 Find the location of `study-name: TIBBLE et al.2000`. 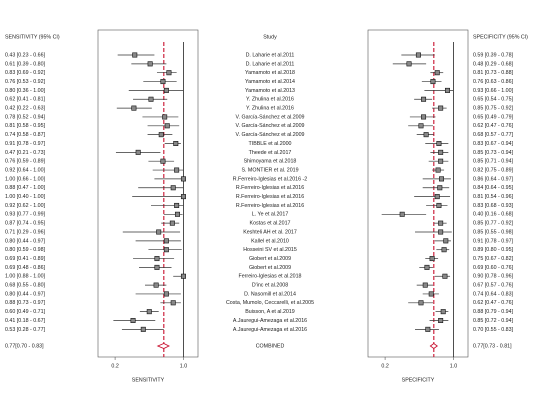

study-name: TIBBLE et al.2000 is located at coordinates (270, 144).